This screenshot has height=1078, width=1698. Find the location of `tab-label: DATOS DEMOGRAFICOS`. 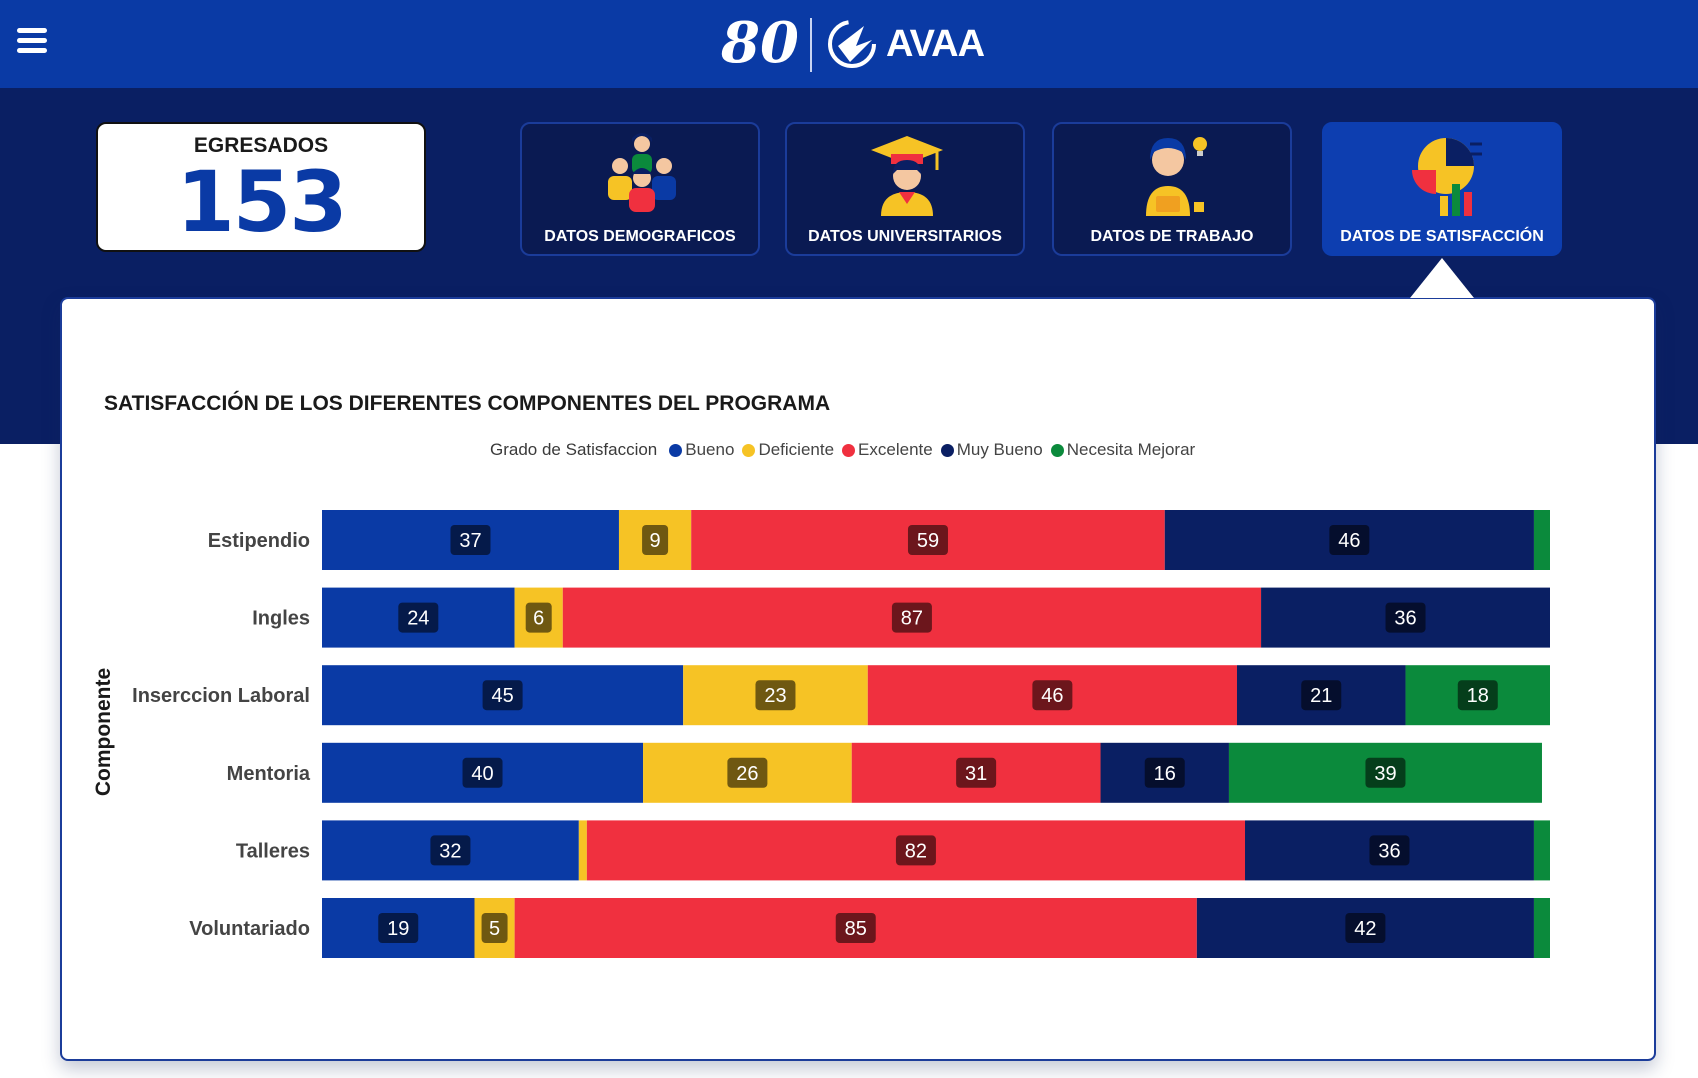

tab-label: DATOS DEMOGRAFICOS is located at coordinates (640, 236).